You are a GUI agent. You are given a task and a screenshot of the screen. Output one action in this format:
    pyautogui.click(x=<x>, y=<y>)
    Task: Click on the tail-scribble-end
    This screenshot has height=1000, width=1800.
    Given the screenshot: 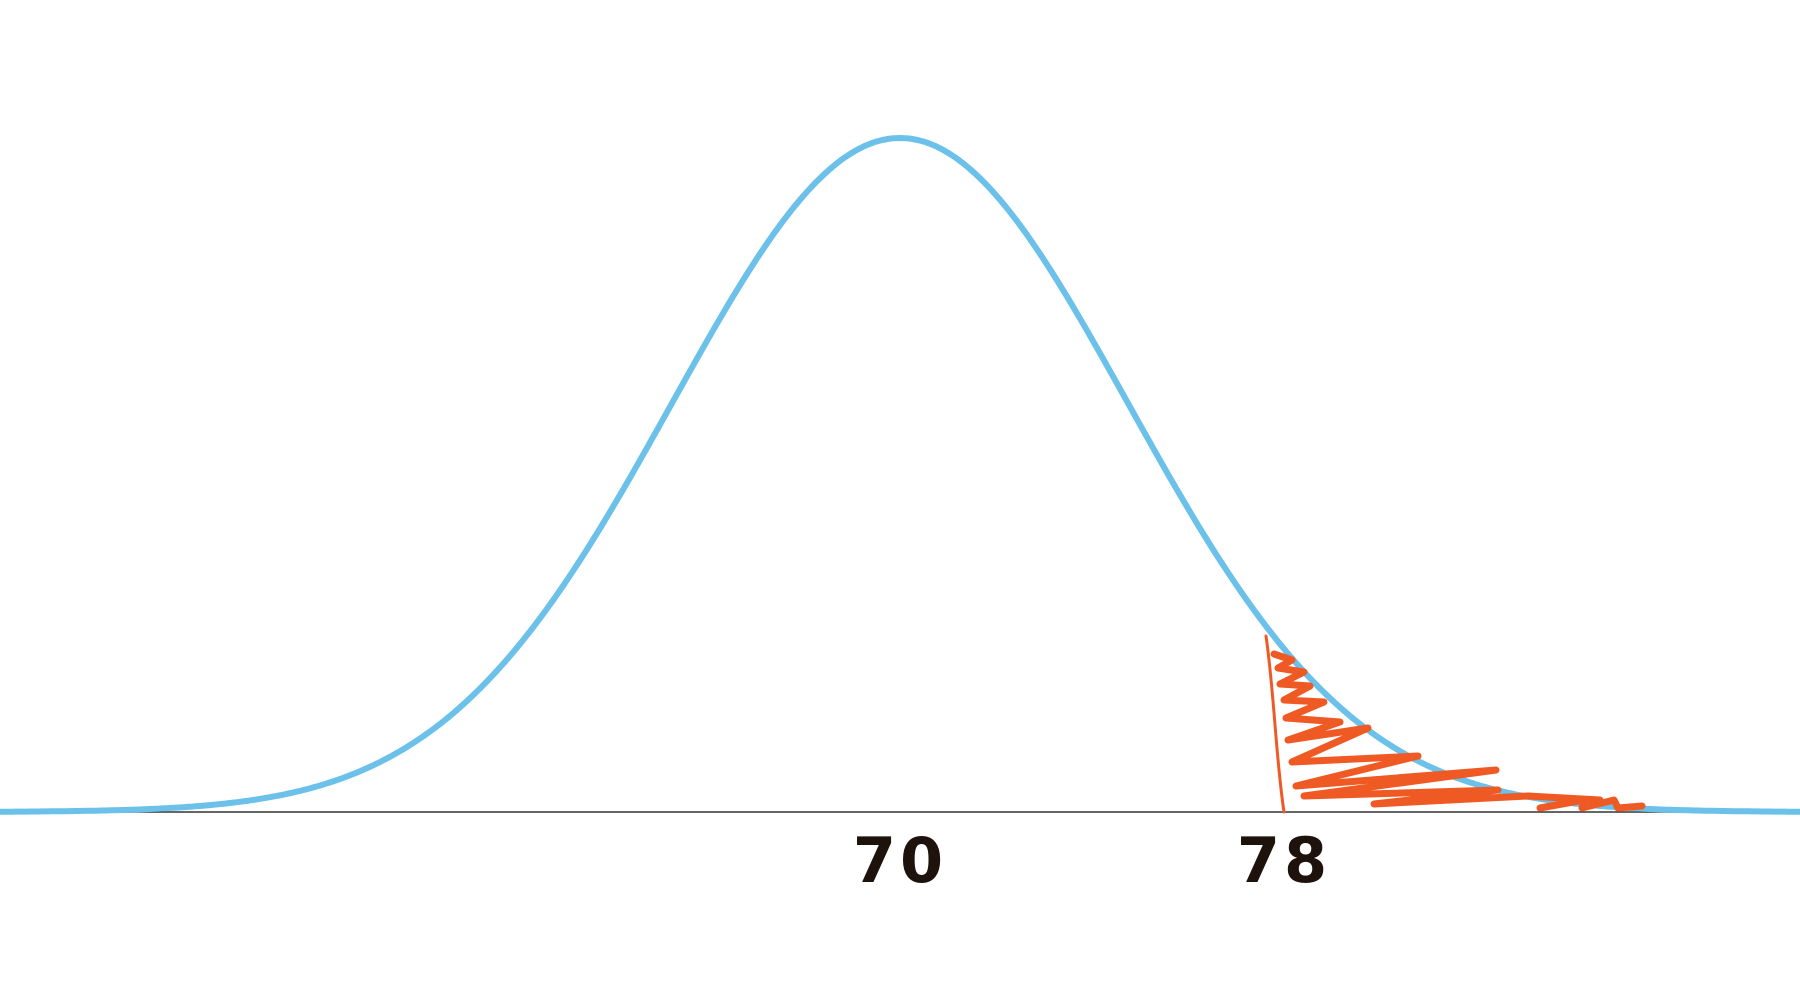 What is the action you would take?
    pyautogui.click(x=1591, y=804)
    